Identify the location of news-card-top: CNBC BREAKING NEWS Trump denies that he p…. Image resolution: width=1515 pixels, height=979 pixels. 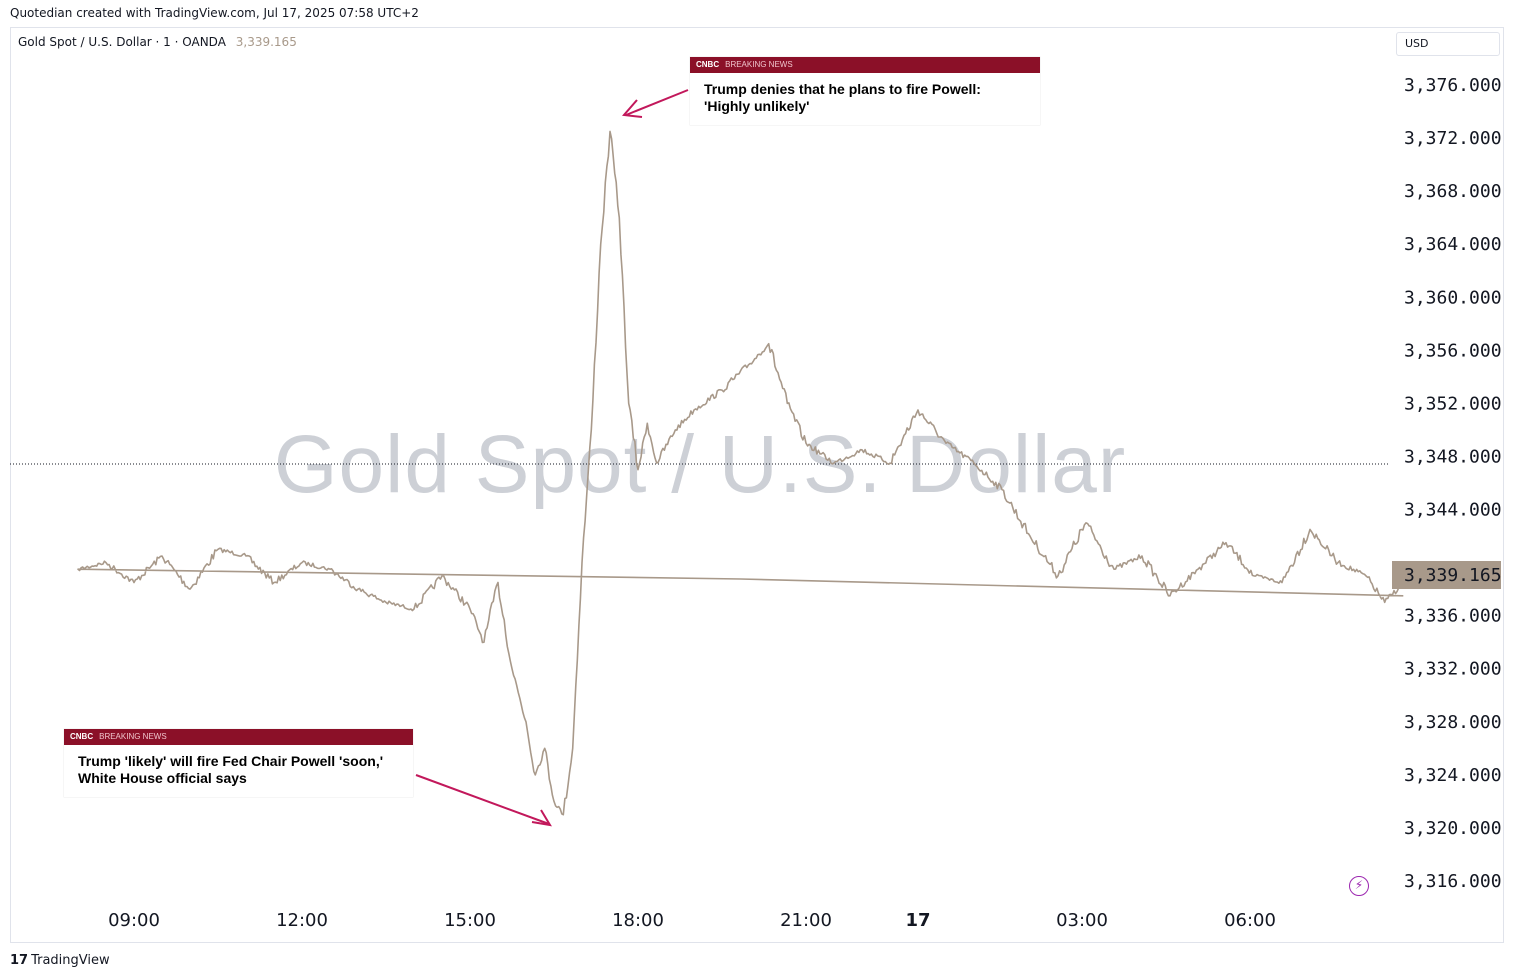
(865, 91).